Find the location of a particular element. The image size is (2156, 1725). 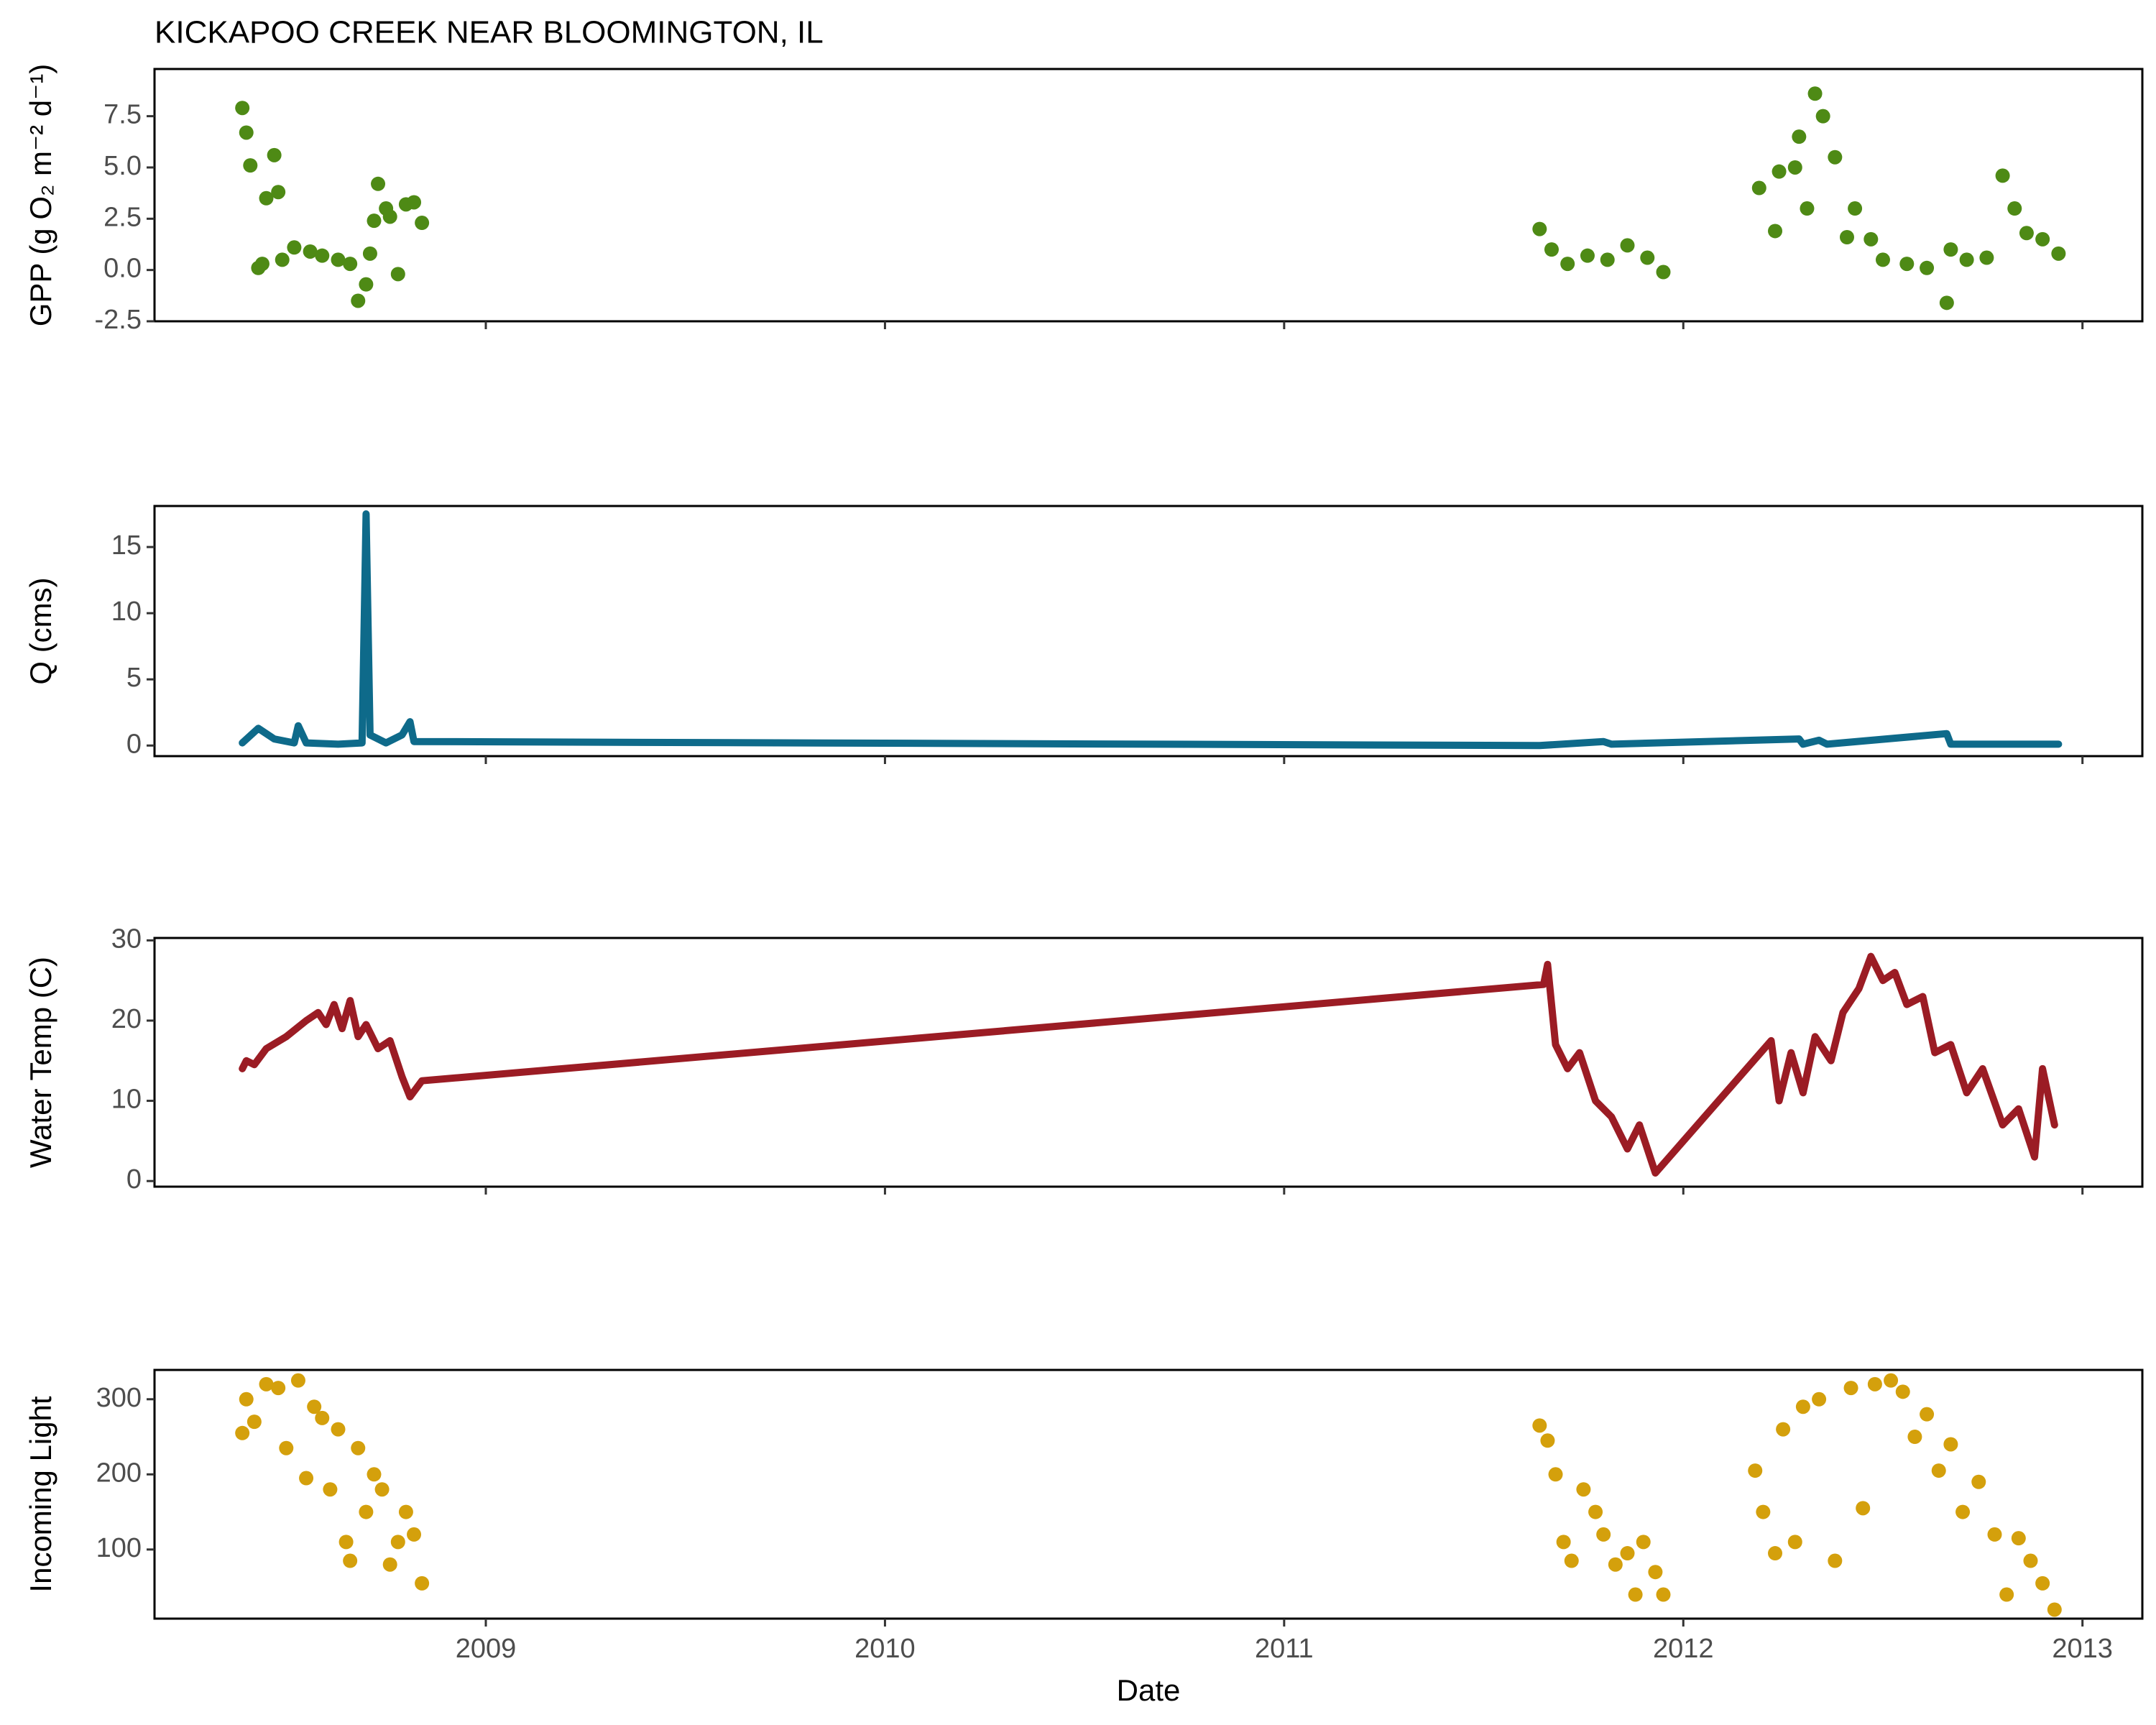

y-tick-label: 30 is located at coordinates (126, 939).